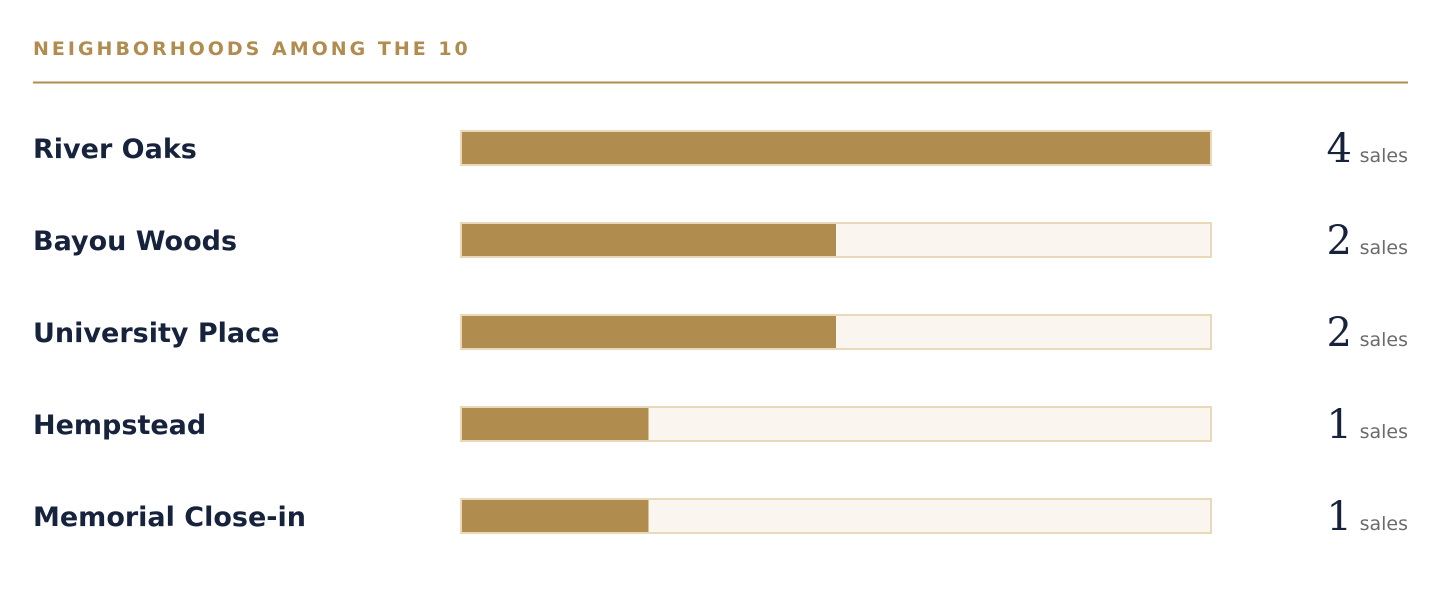 Image resolution: width=1440 pixels, height=592 pixels. Describe the element at coordinates (115, 149) in the screenshot. I see `category-label: River Oaks` at that location.